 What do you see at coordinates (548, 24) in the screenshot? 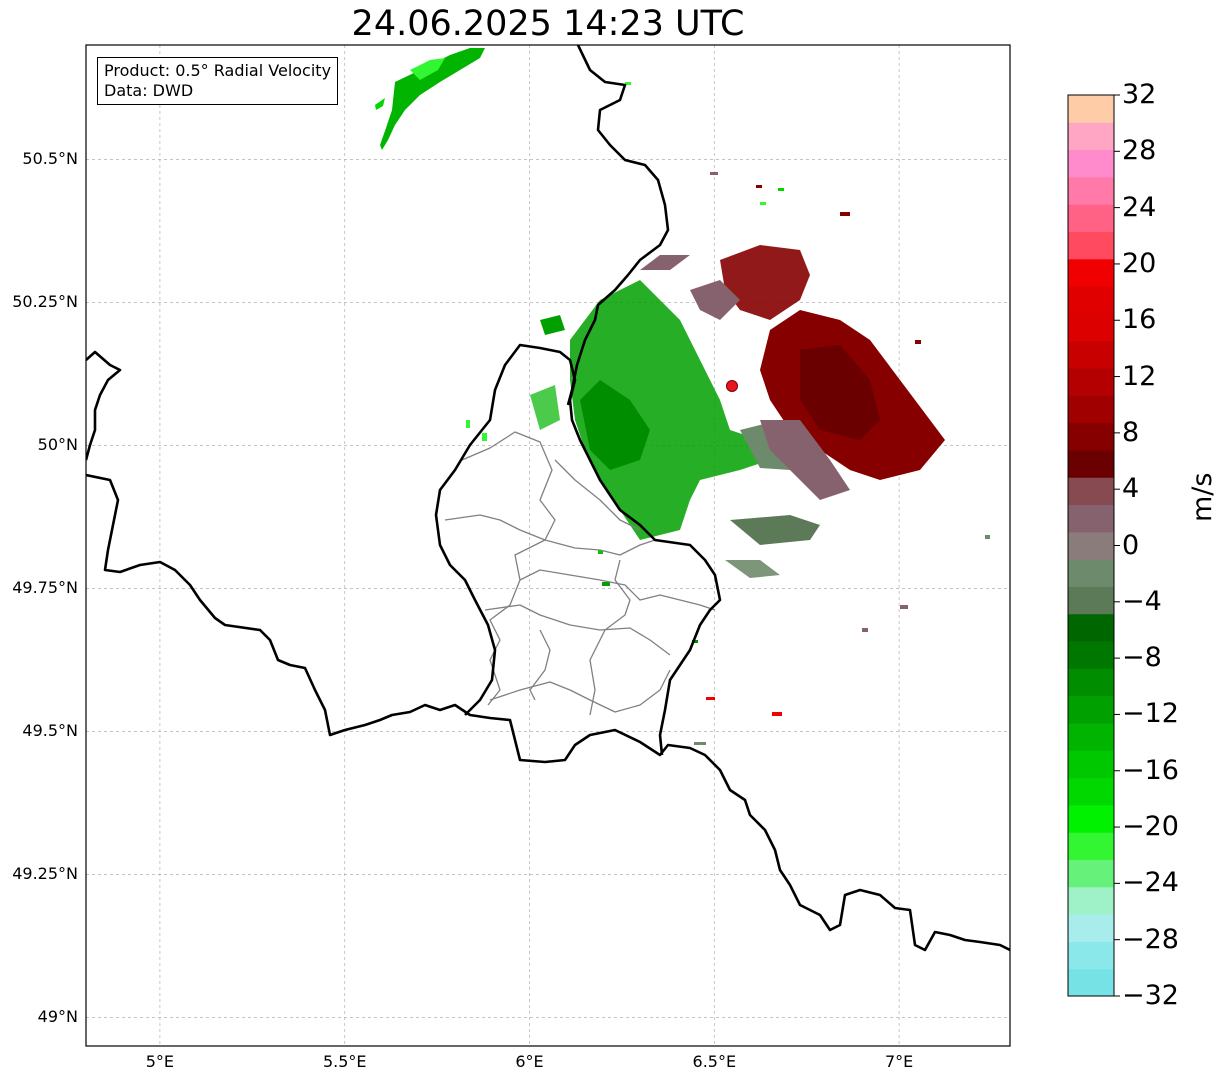
I see `chart-title: 24.06.2025 14:23 UTC` at bounding box center [548, 24].